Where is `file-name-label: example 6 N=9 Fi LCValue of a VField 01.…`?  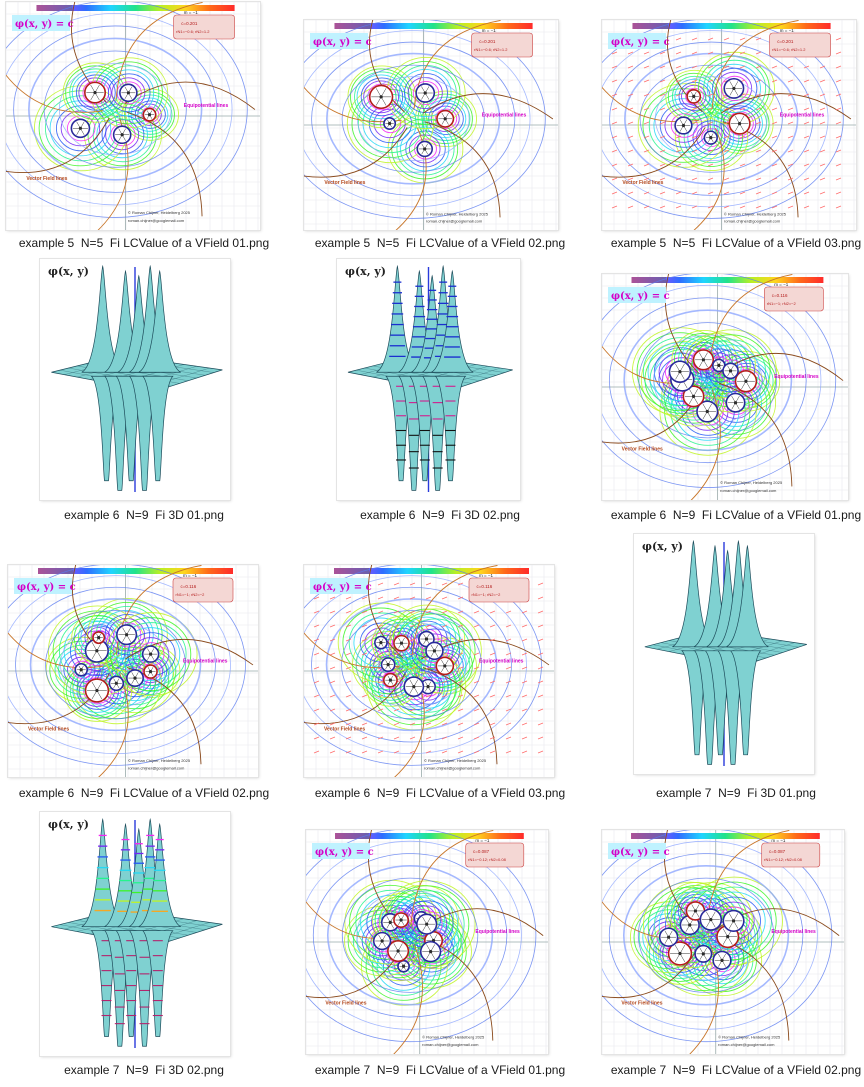 file-name-label: example 6 N=9 Fi LCValue of a VField 01.… is located at coordinates (736, 515).